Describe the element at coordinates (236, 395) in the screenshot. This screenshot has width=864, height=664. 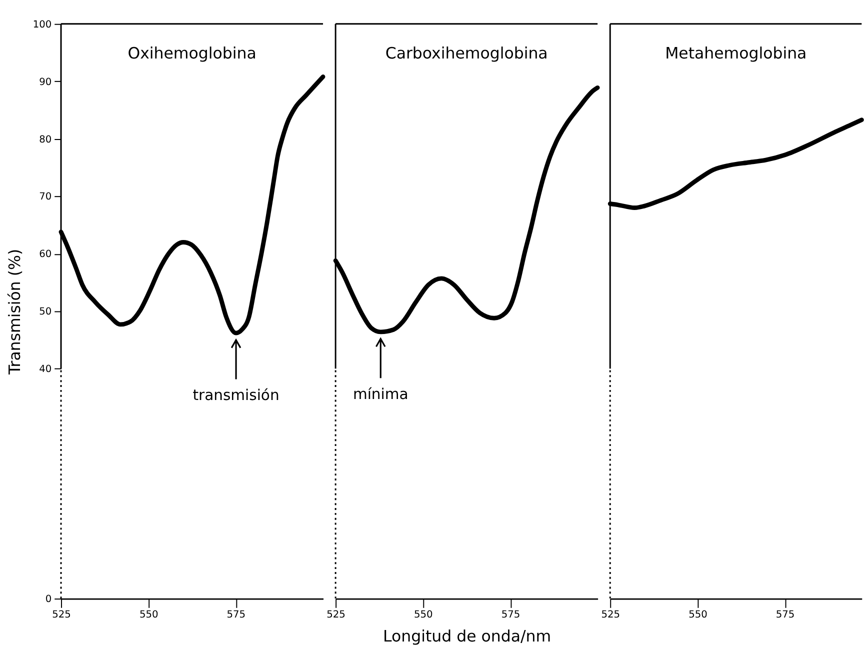
I see `annotation: transmisión` at that location.